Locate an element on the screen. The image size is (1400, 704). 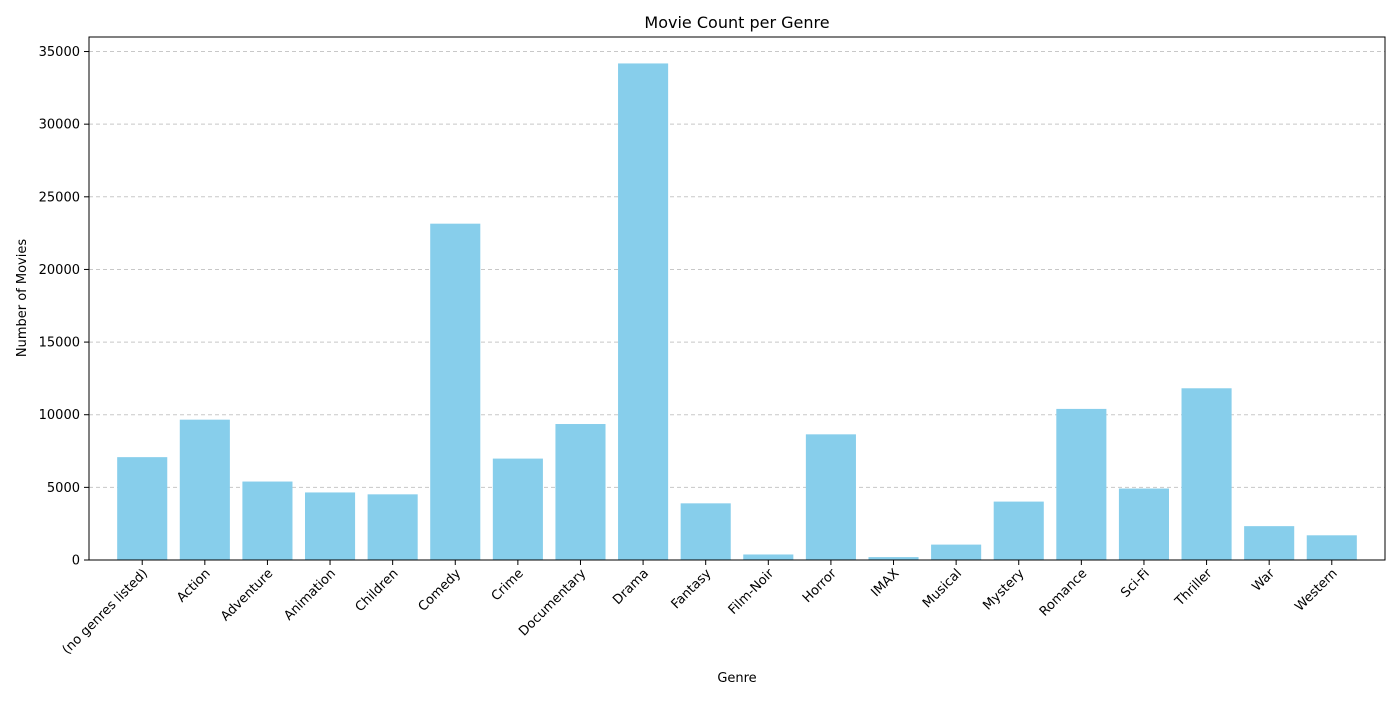
x-tick-label: Musical is located at coordinates (942, 588).